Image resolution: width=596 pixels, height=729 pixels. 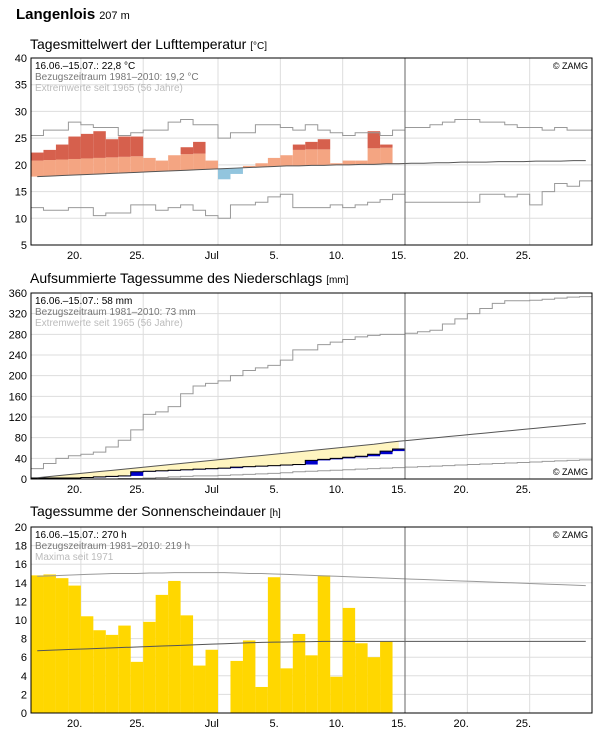 I want to click on temperature-chart-title: Tagesmittelwert der Lufttemperatur [°C], so click(x=148, y=44).